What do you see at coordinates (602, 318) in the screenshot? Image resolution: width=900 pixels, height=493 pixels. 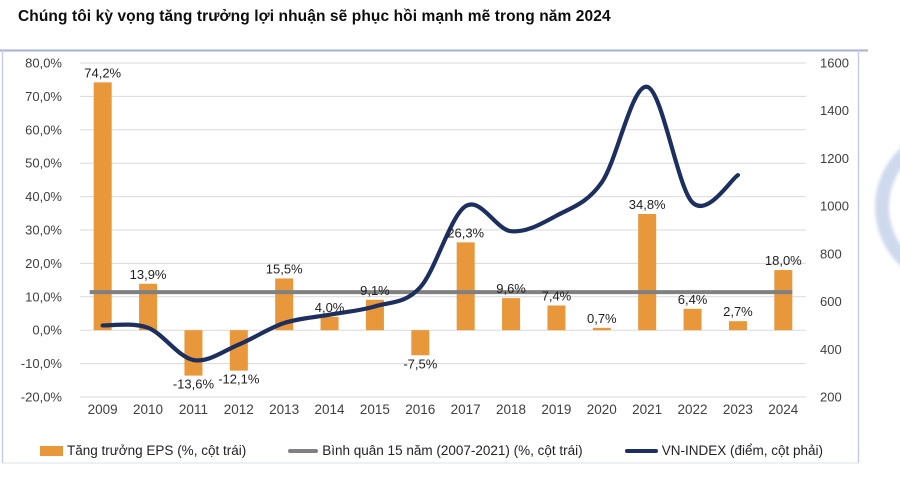 I see `bar-label-2020: 0,7%` at bounding box center [602, 318].